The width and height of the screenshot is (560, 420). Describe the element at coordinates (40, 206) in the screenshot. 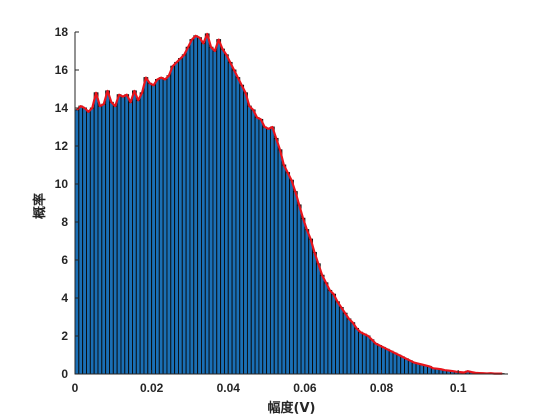

I see `y-axis-label: 概率` at that location.